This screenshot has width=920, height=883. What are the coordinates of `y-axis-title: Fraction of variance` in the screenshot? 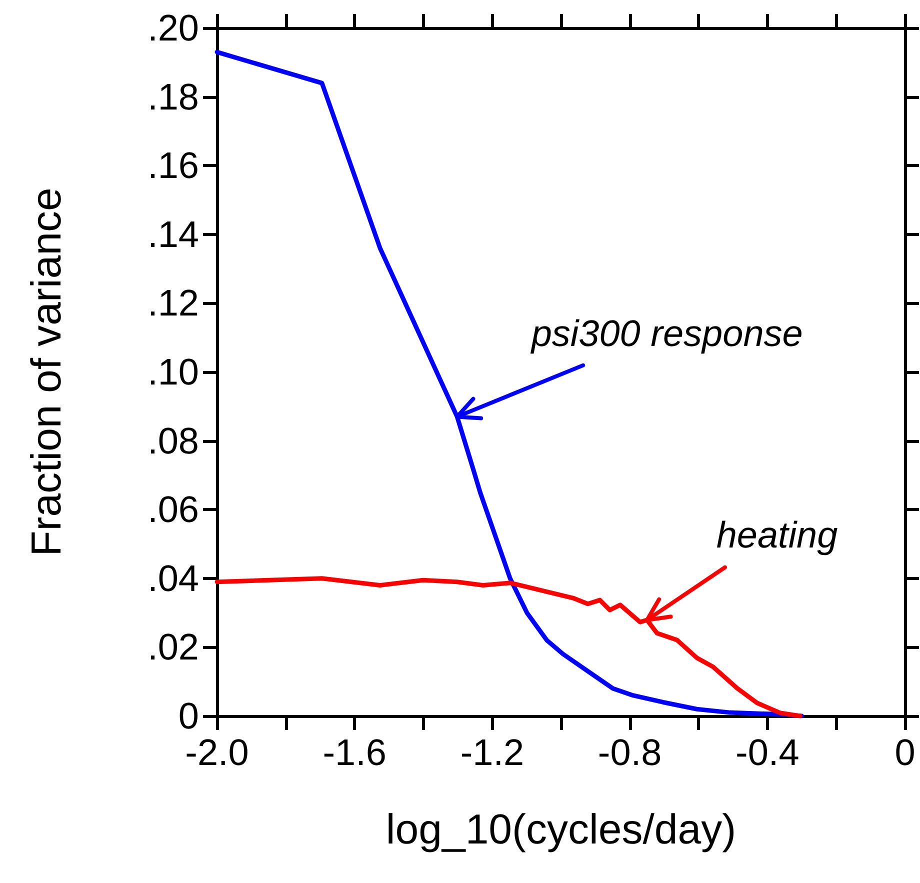 It's located at (46, 372).